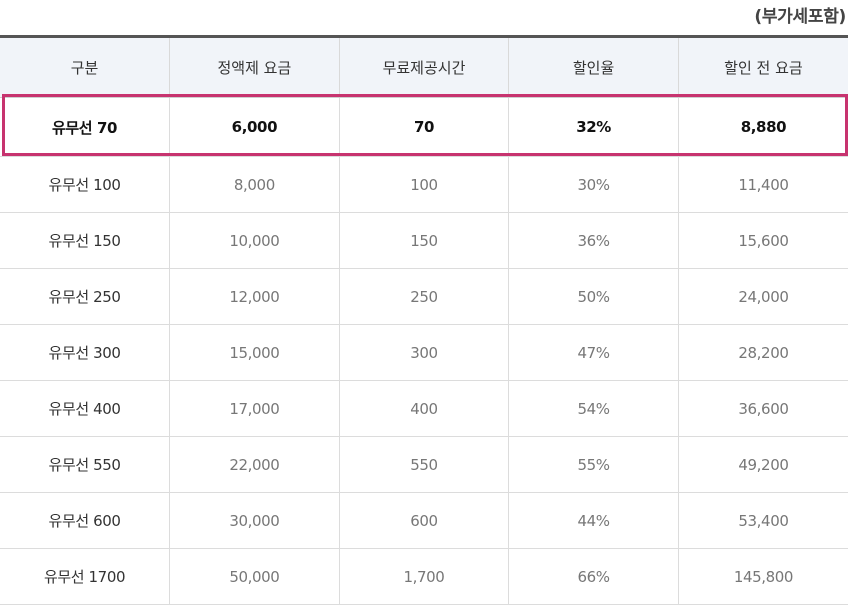  Describe the element at coordinates (85, 352) in the screenshot. I see `cell-category: 유무선 300` at that location.